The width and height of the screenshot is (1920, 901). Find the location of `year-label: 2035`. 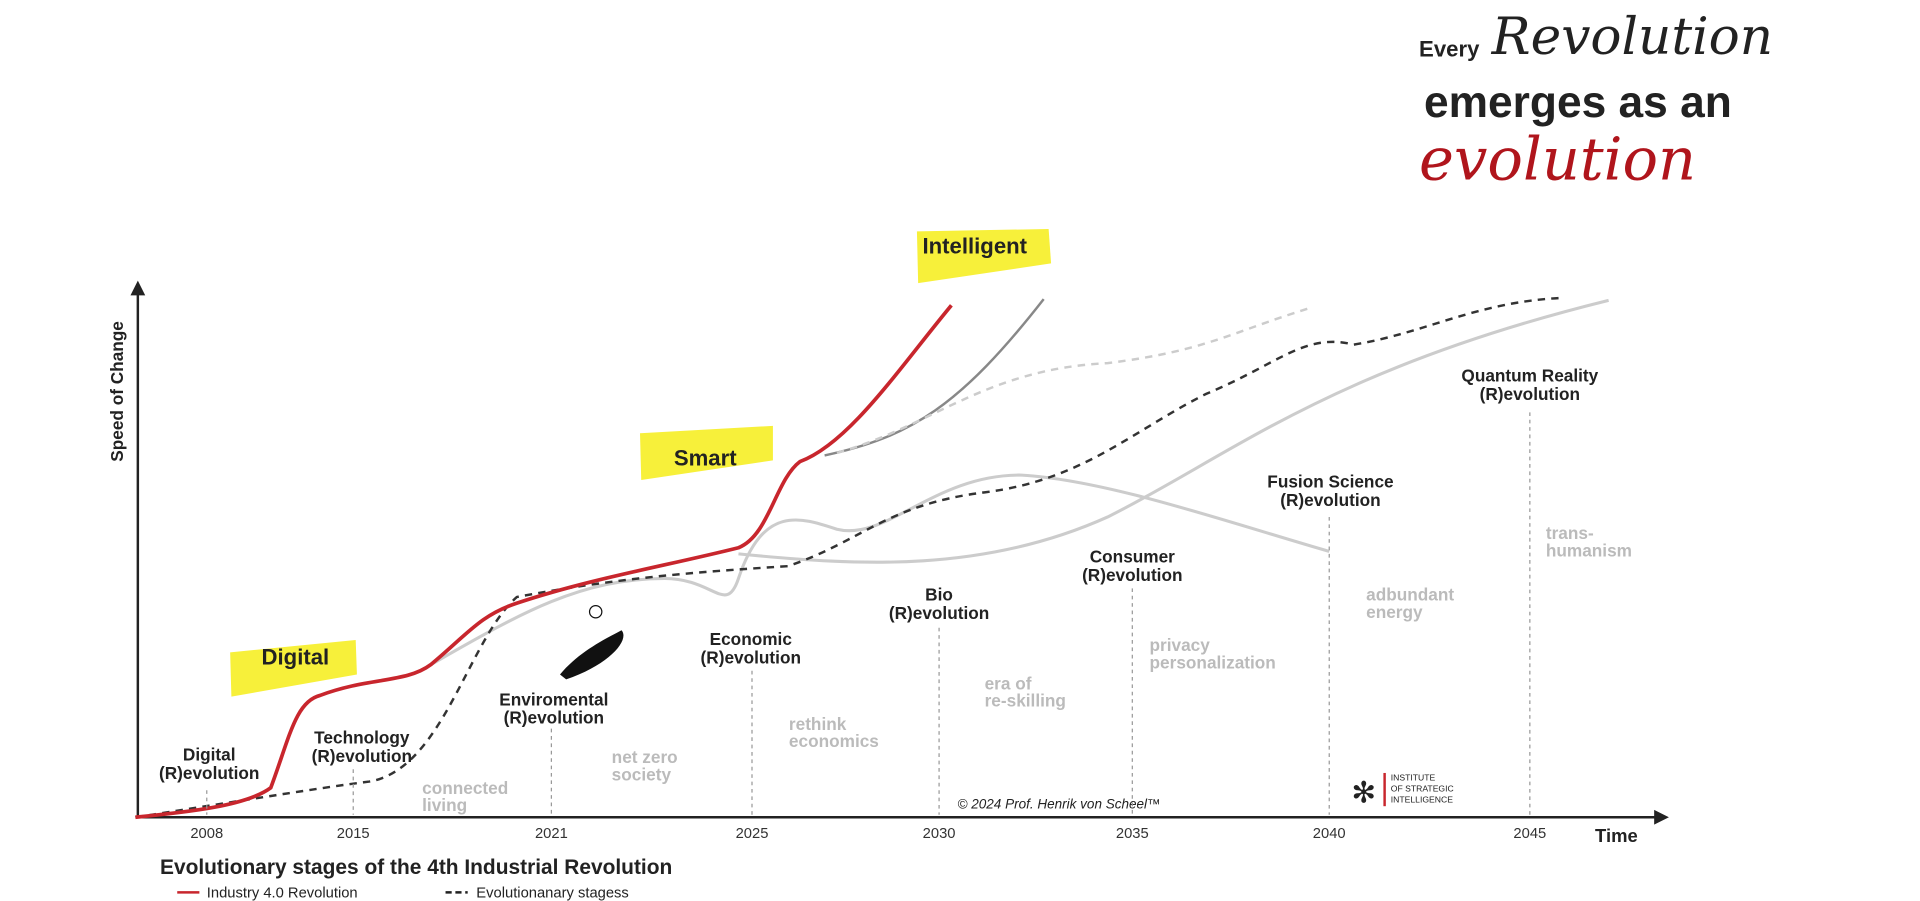

year-label: 2035 is located at coordinates (1132, 834).